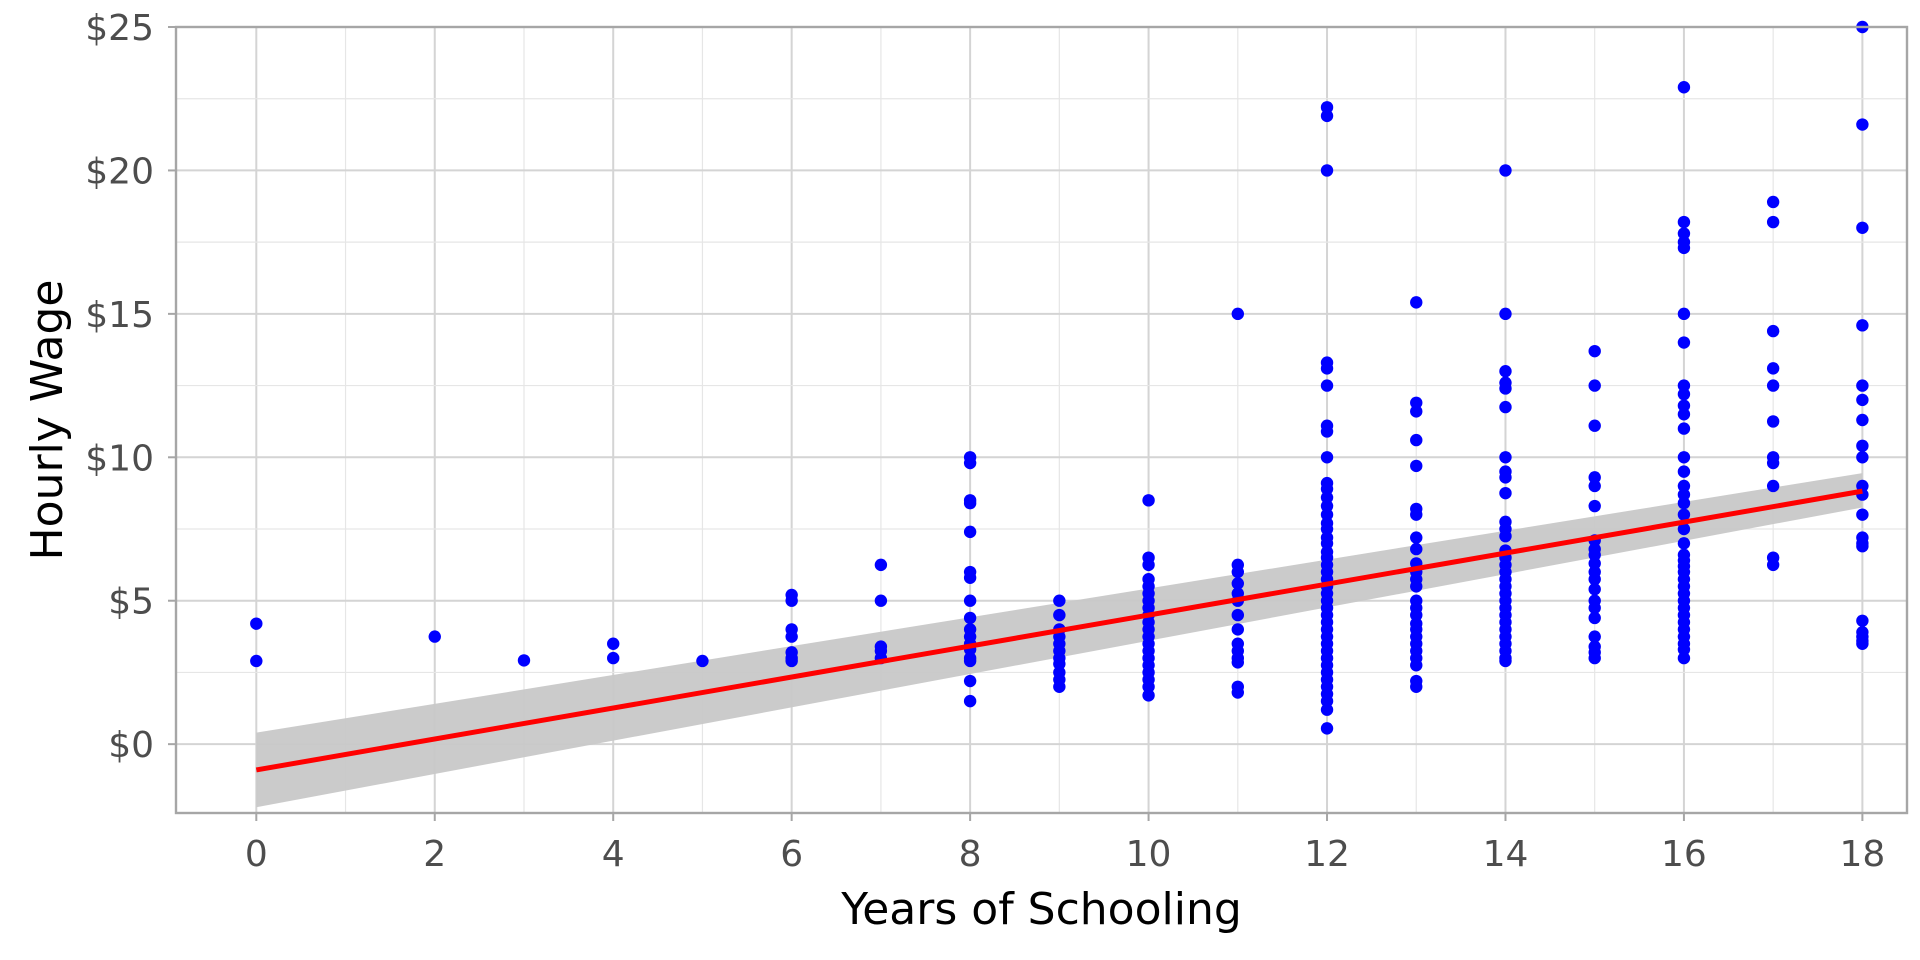  What do you see at coordinates (1506, 854) in the screenshot?
I see `x-tick-label: 14` at bounding box center [1506, 854].